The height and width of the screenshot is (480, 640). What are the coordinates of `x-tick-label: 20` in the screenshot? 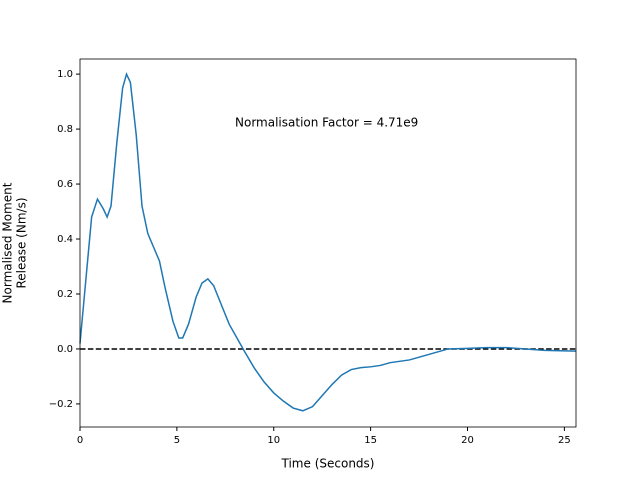 It's located at (467, 440).